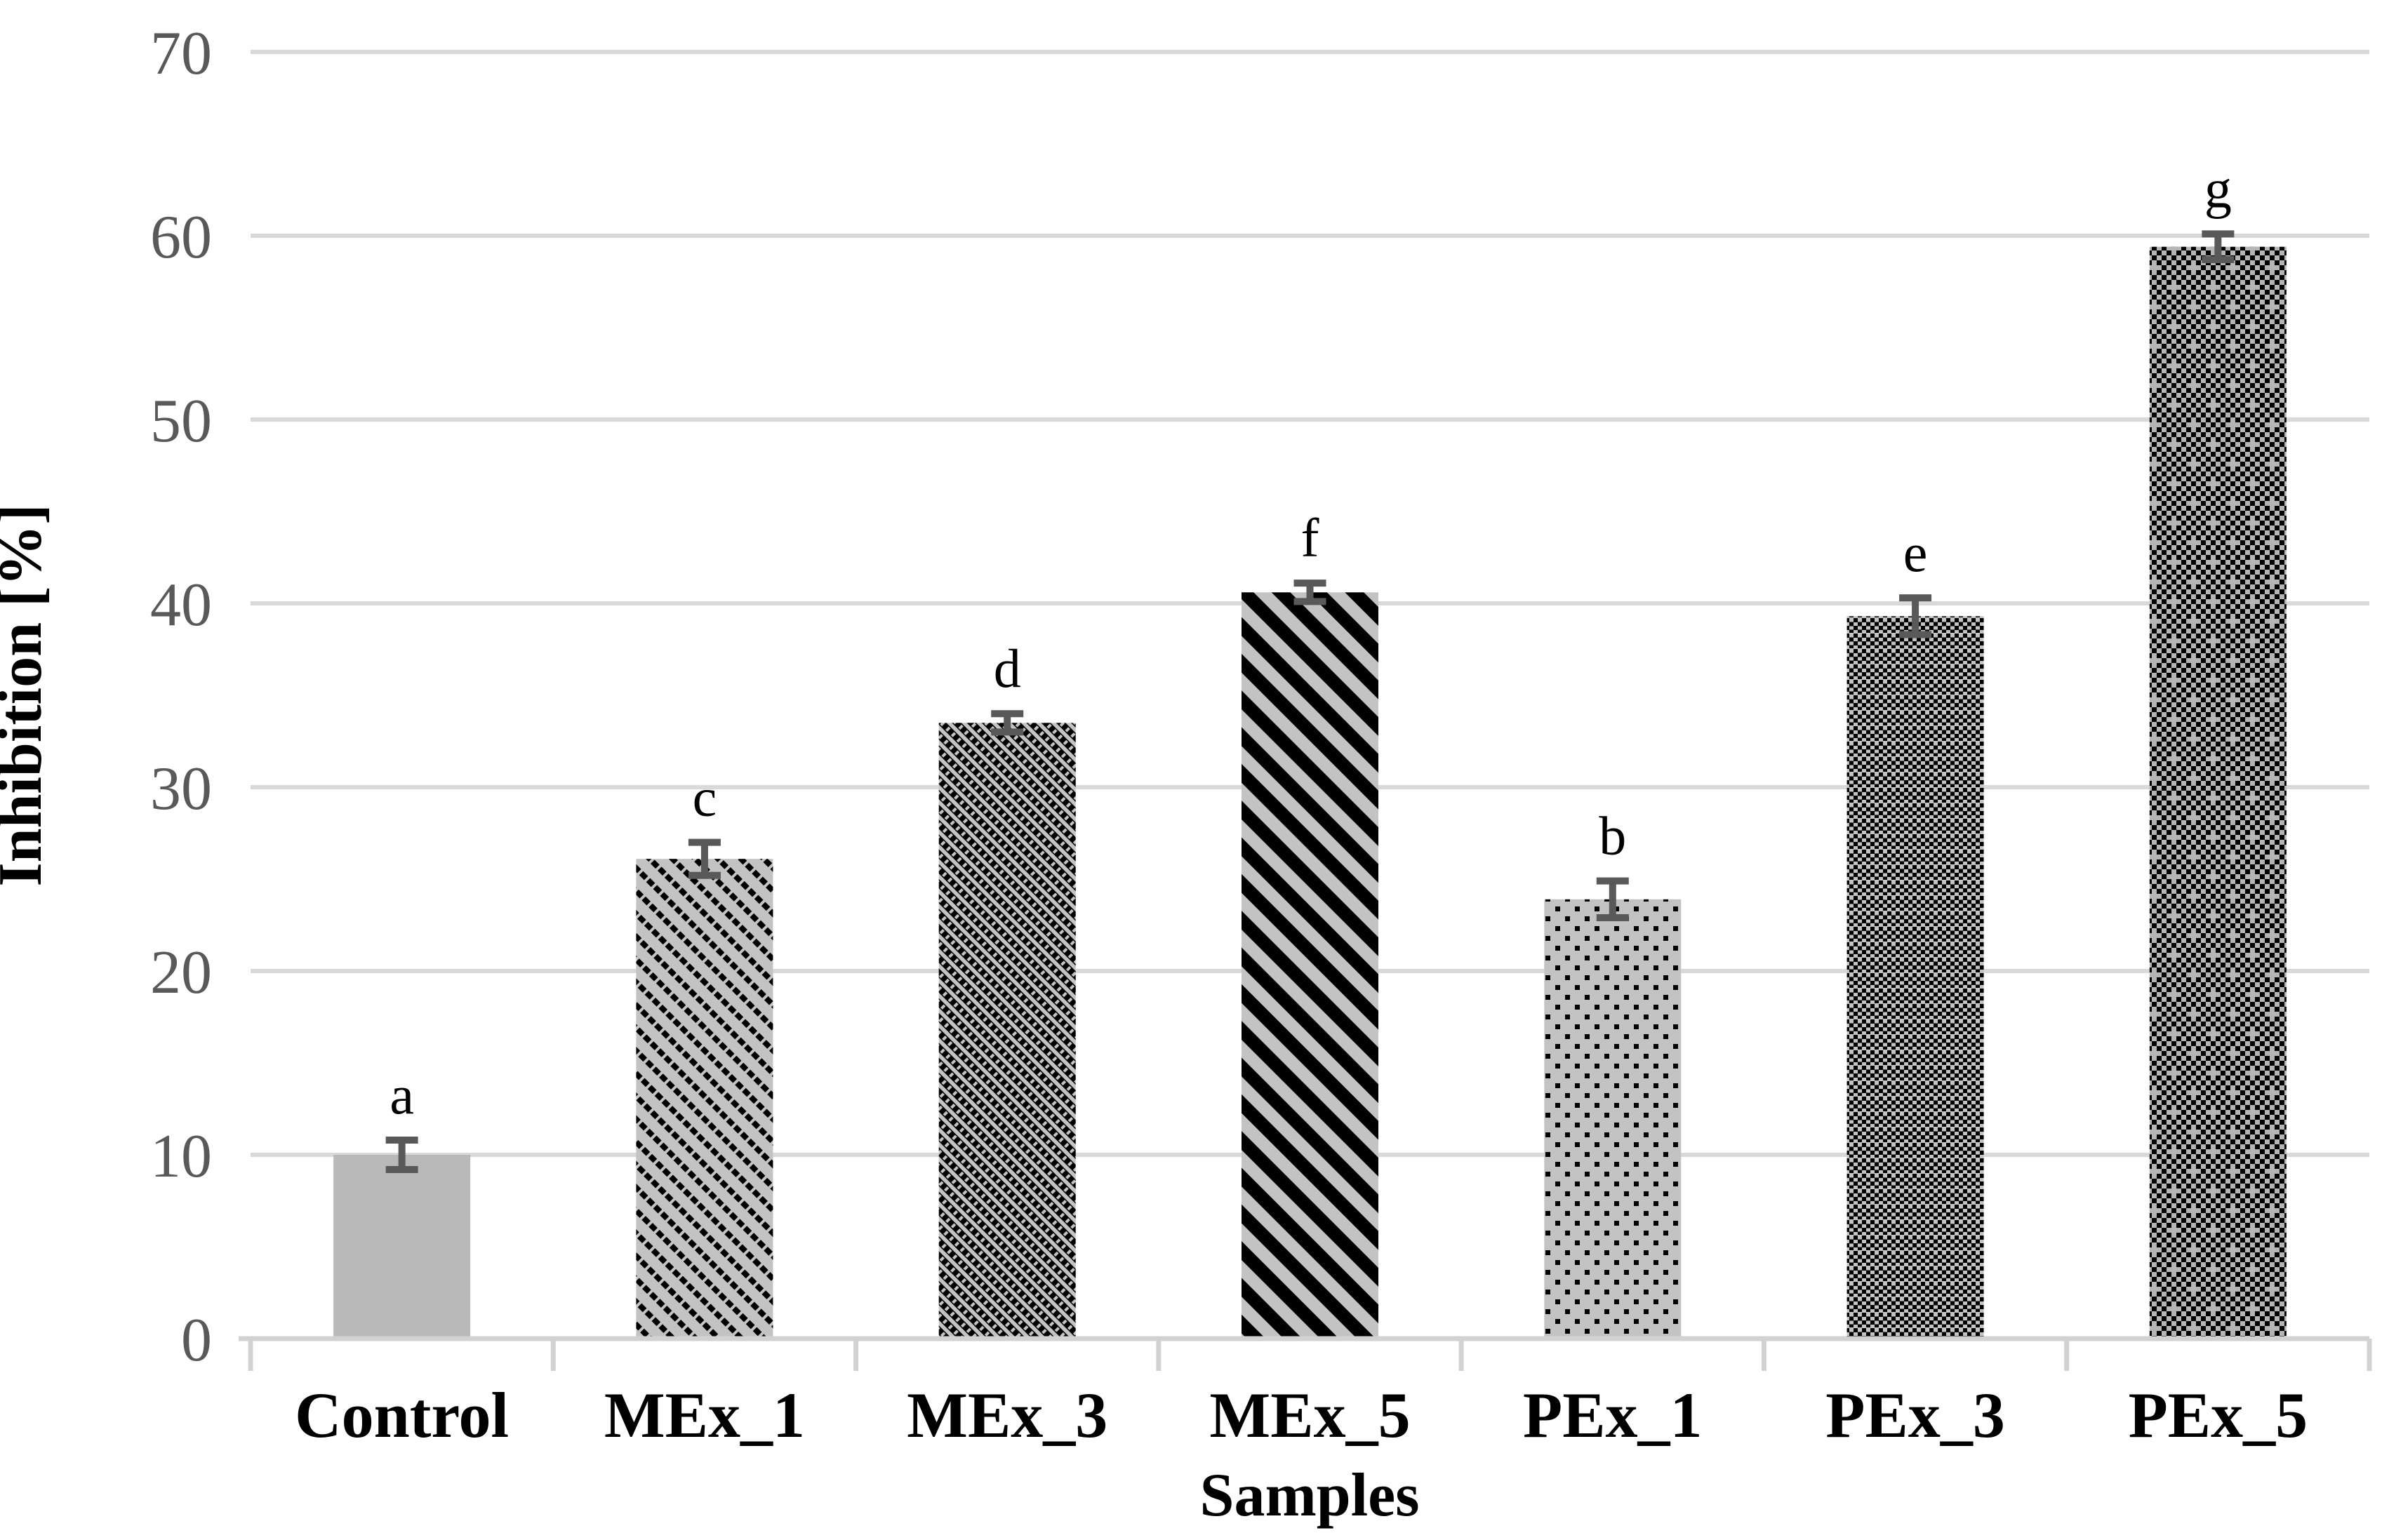 This screenshot has height=1540, width=2389. Describe the element at coordinates (1305, 1353) in the screenshot. I see `x-axis-line-and-ticks` at that location.